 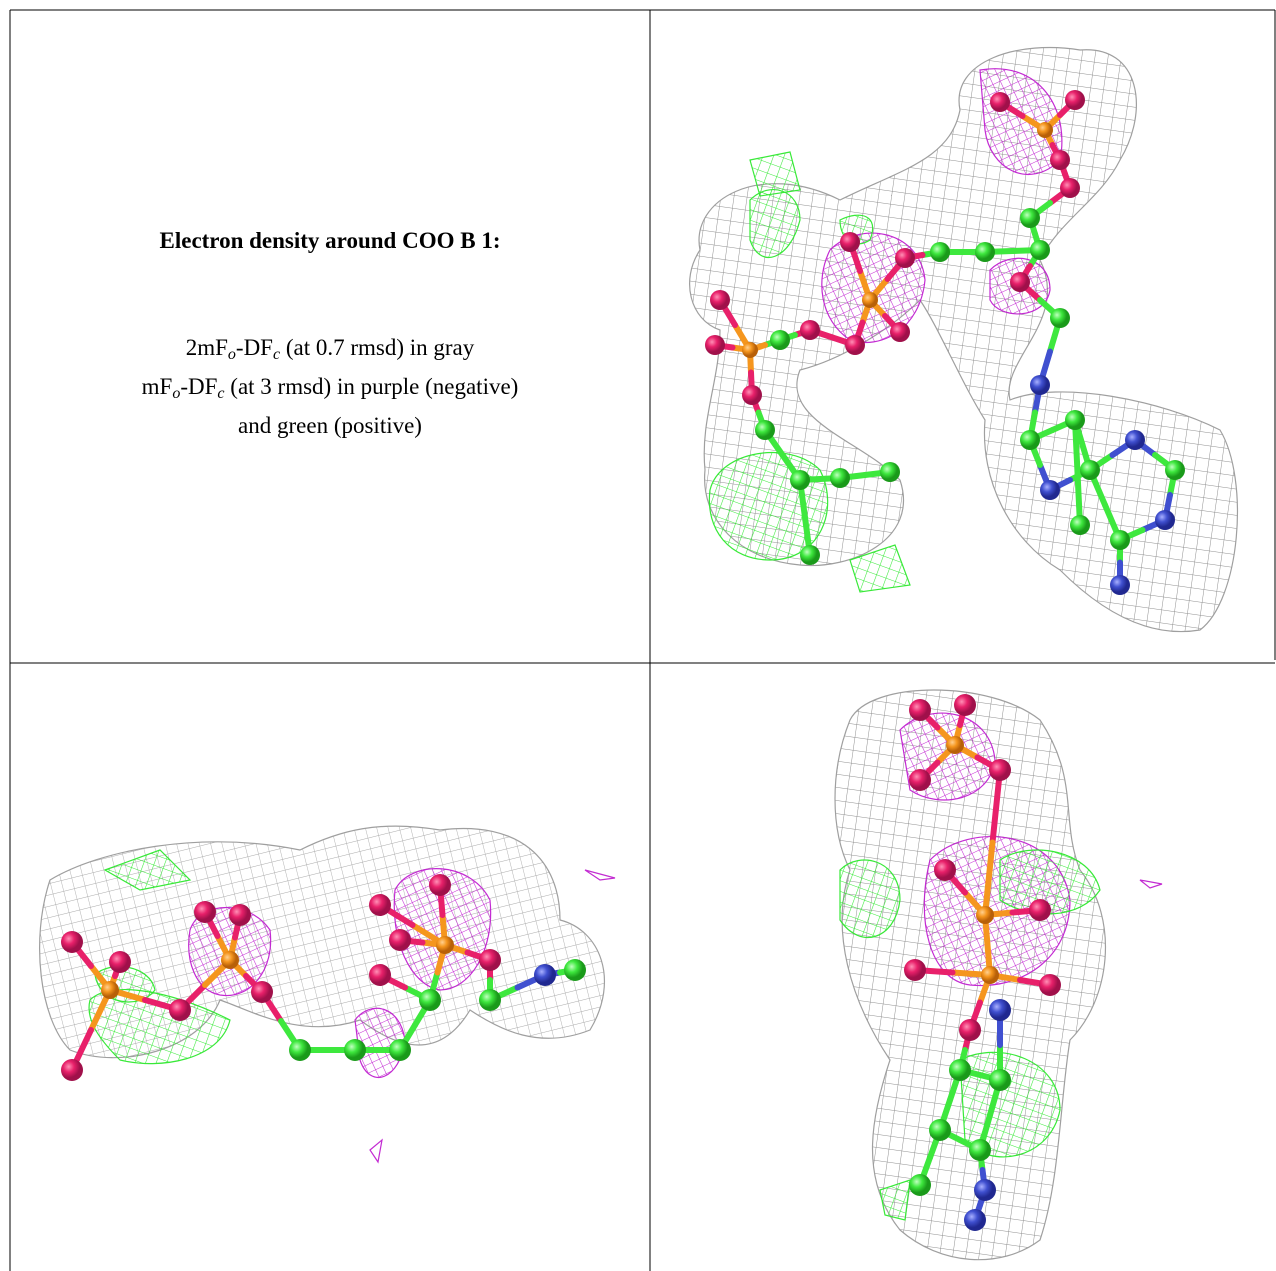 What do you see at coordinates (206, 347) in the screenshot?
I see `legend-text: 2mF` at bounding box center [206, 347].